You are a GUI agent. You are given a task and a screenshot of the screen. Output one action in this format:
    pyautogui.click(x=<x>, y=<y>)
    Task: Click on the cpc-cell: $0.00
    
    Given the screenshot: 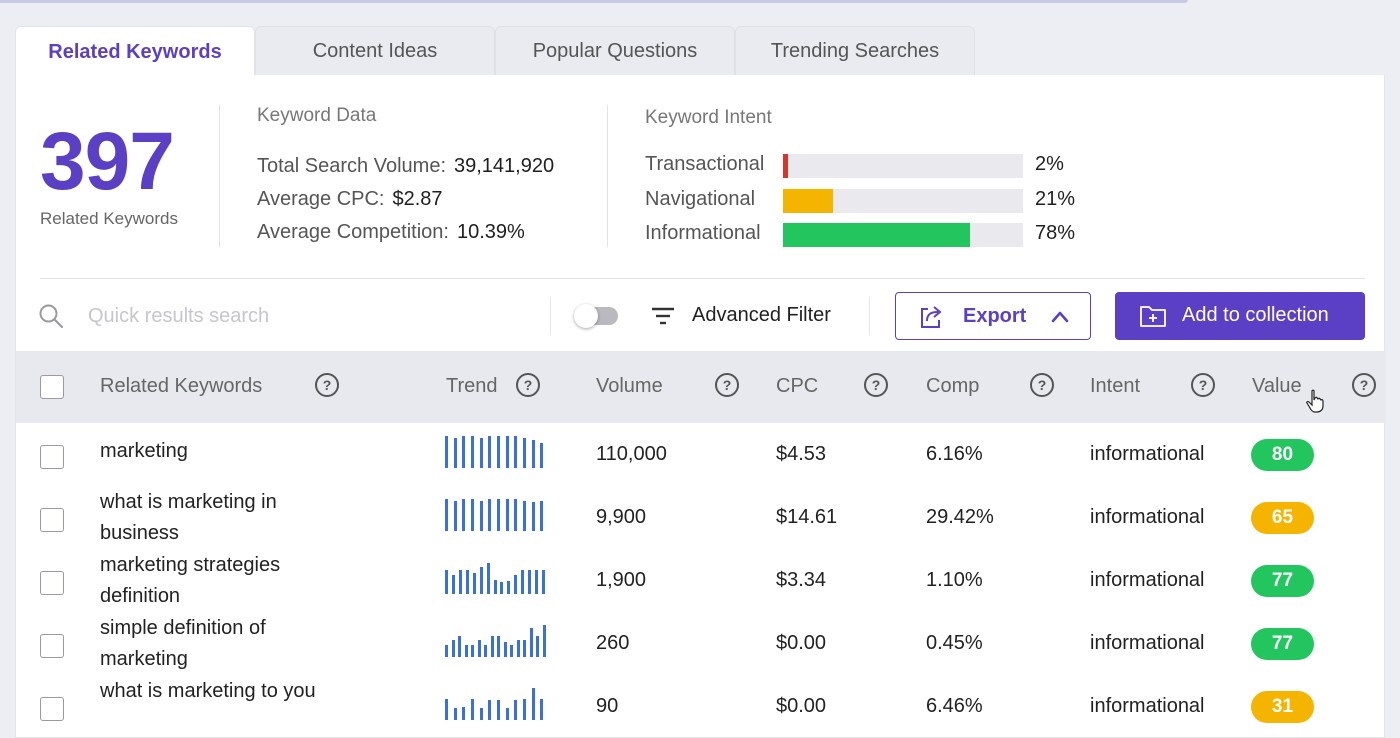 What is the action you would take?
    pyautogui.click(x=801, y=706)
    